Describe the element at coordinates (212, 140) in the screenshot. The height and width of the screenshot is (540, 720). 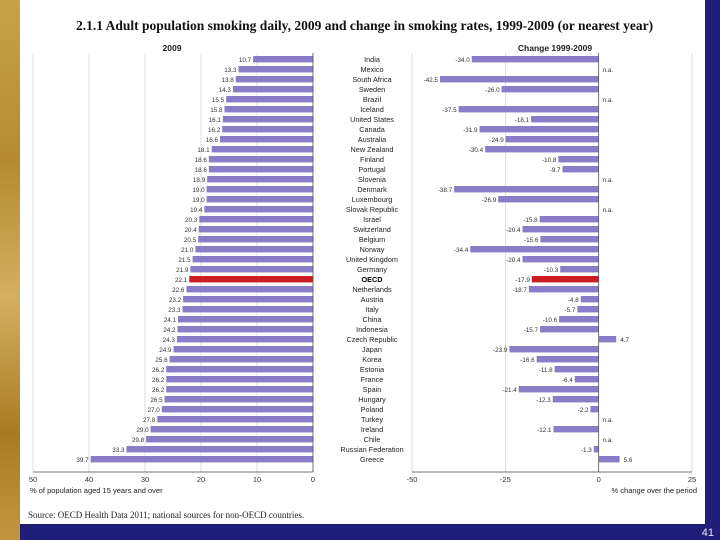
I see `data-label-2009: 16.6` at that location.